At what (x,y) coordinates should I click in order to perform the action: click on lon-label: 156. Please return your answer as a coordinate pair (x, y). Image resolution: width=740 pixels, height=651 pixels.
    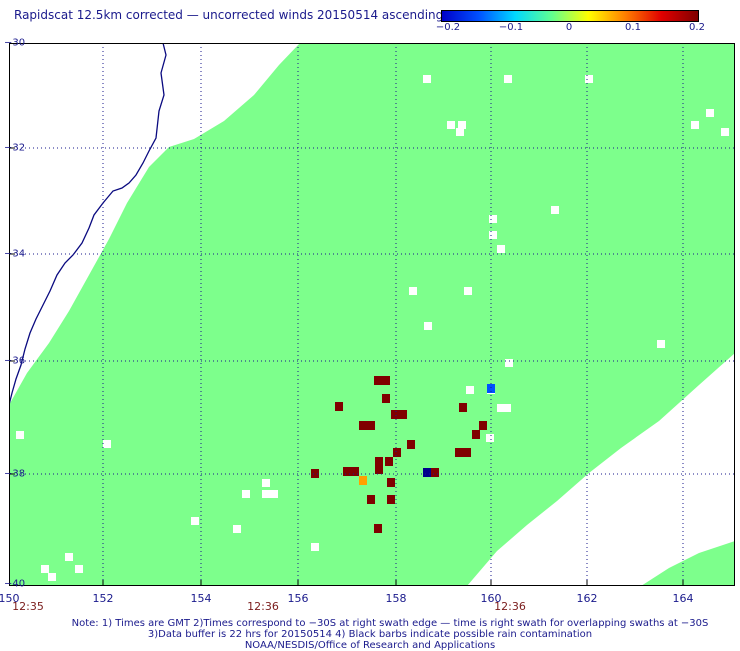
    Looking at the image, I should click on (298, 598).